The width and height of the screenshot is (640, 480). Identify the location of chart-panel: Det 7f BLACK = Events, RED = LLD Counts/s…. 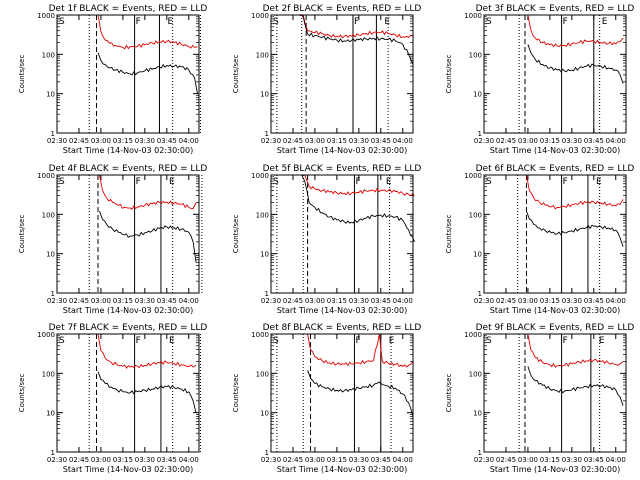
(112, 398).